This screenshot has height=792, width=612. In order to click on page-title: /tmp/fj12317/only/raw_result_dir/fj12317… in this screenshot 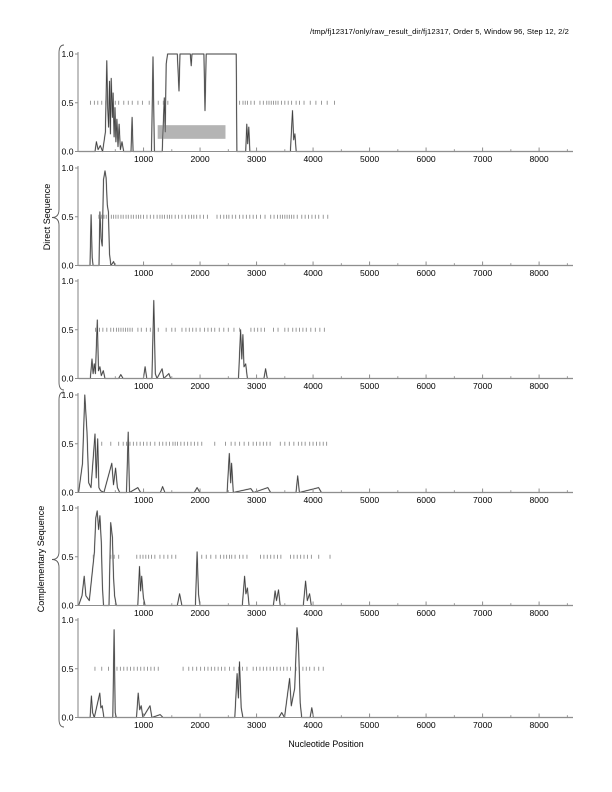, I will do `click(439, 31)`.